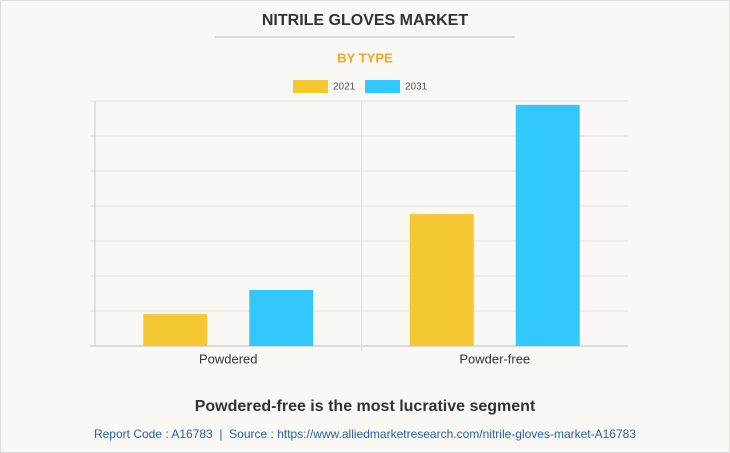  Describe the element at coordinates (365, 20) in the screenshot. I see `chart-title: NITRILE GLOVES MARKET` at that location.